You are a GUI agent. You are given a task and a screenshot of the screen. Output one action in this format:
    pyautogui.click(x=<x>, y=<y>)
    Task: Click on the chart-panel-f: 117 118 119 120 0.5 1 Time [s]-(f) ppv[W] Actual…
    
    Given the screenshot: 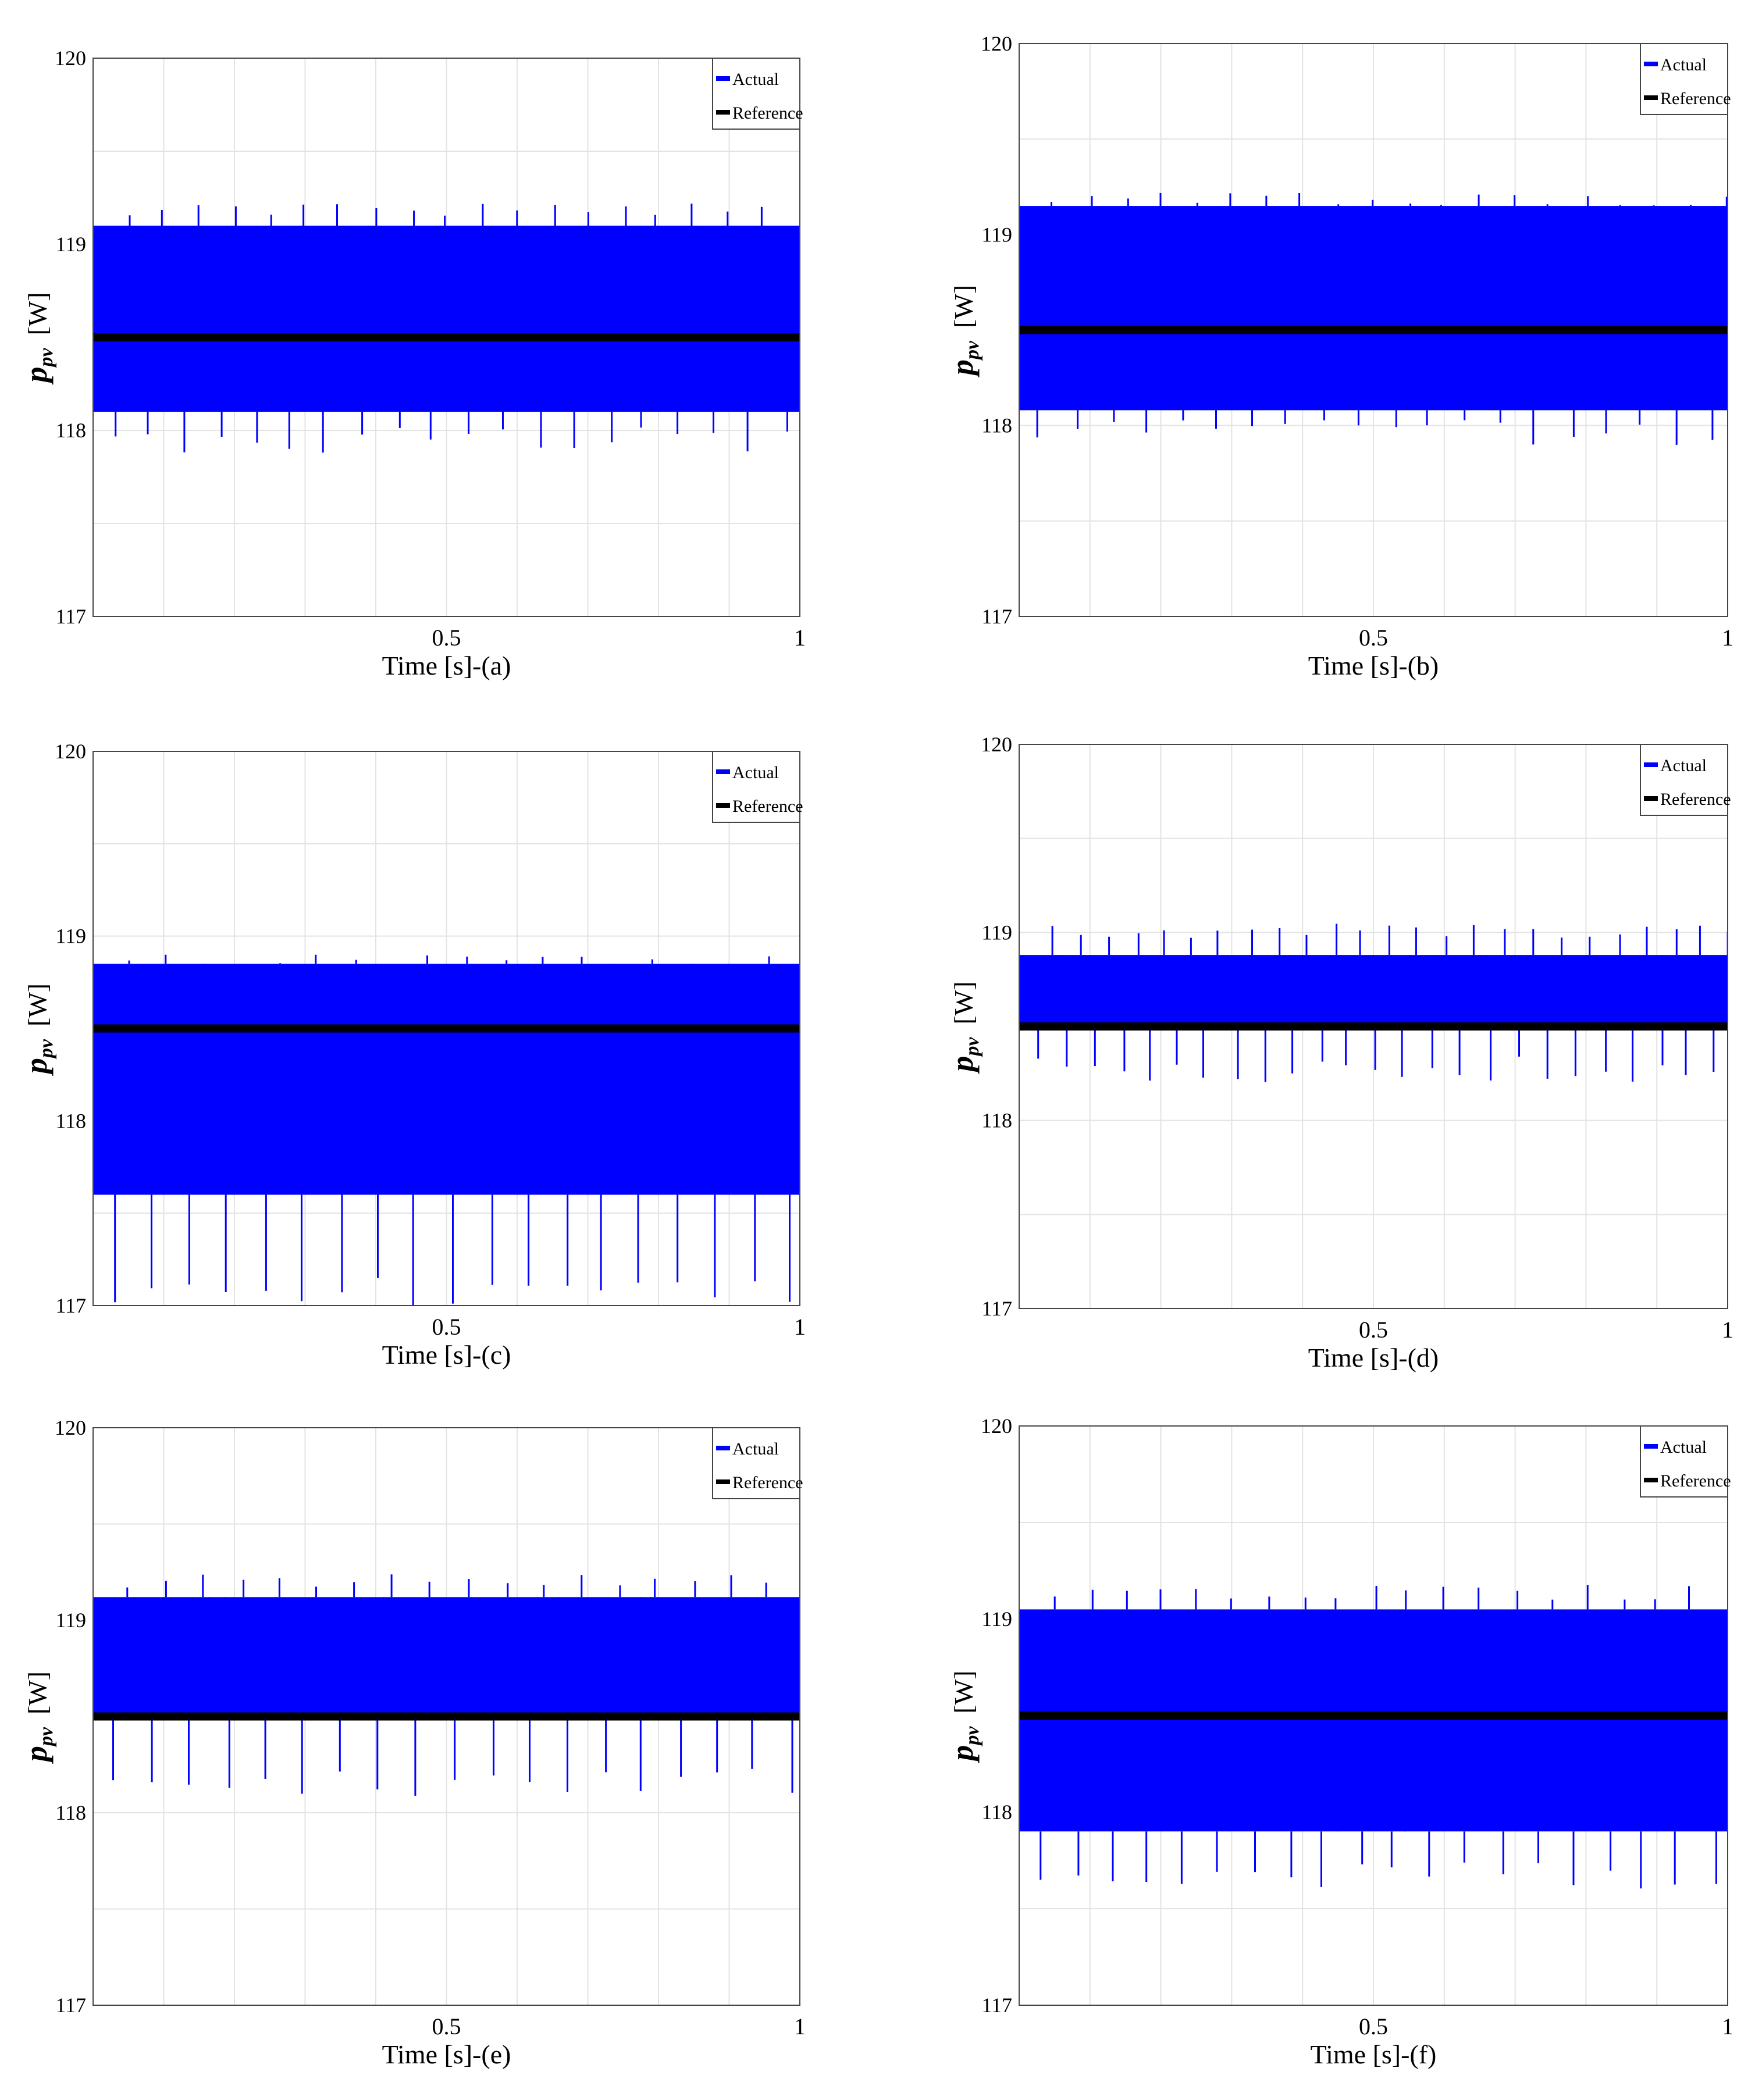 What is the action you would take?
    pyautogui.click(x=1339, y=1741)
    